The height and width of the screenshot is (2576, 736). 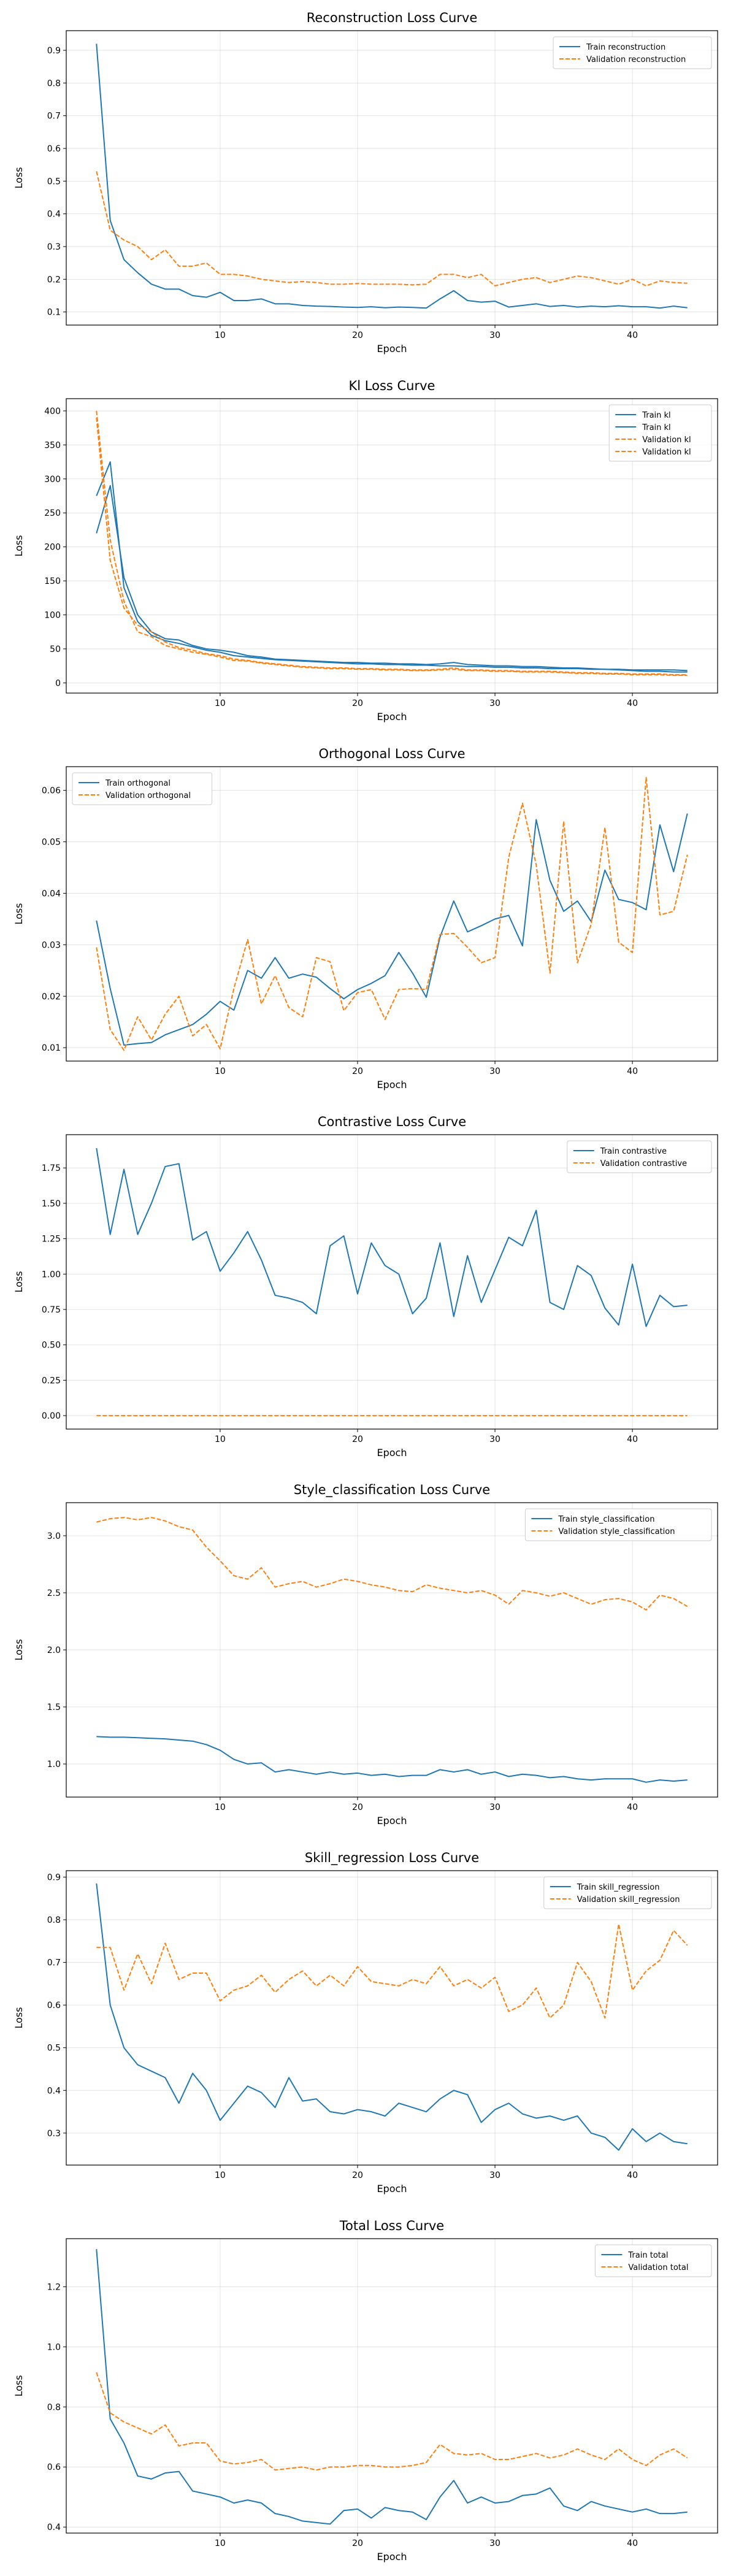 I want to click on legend: Train contrastive Validation contrastive, so click(x=639, y=1156).